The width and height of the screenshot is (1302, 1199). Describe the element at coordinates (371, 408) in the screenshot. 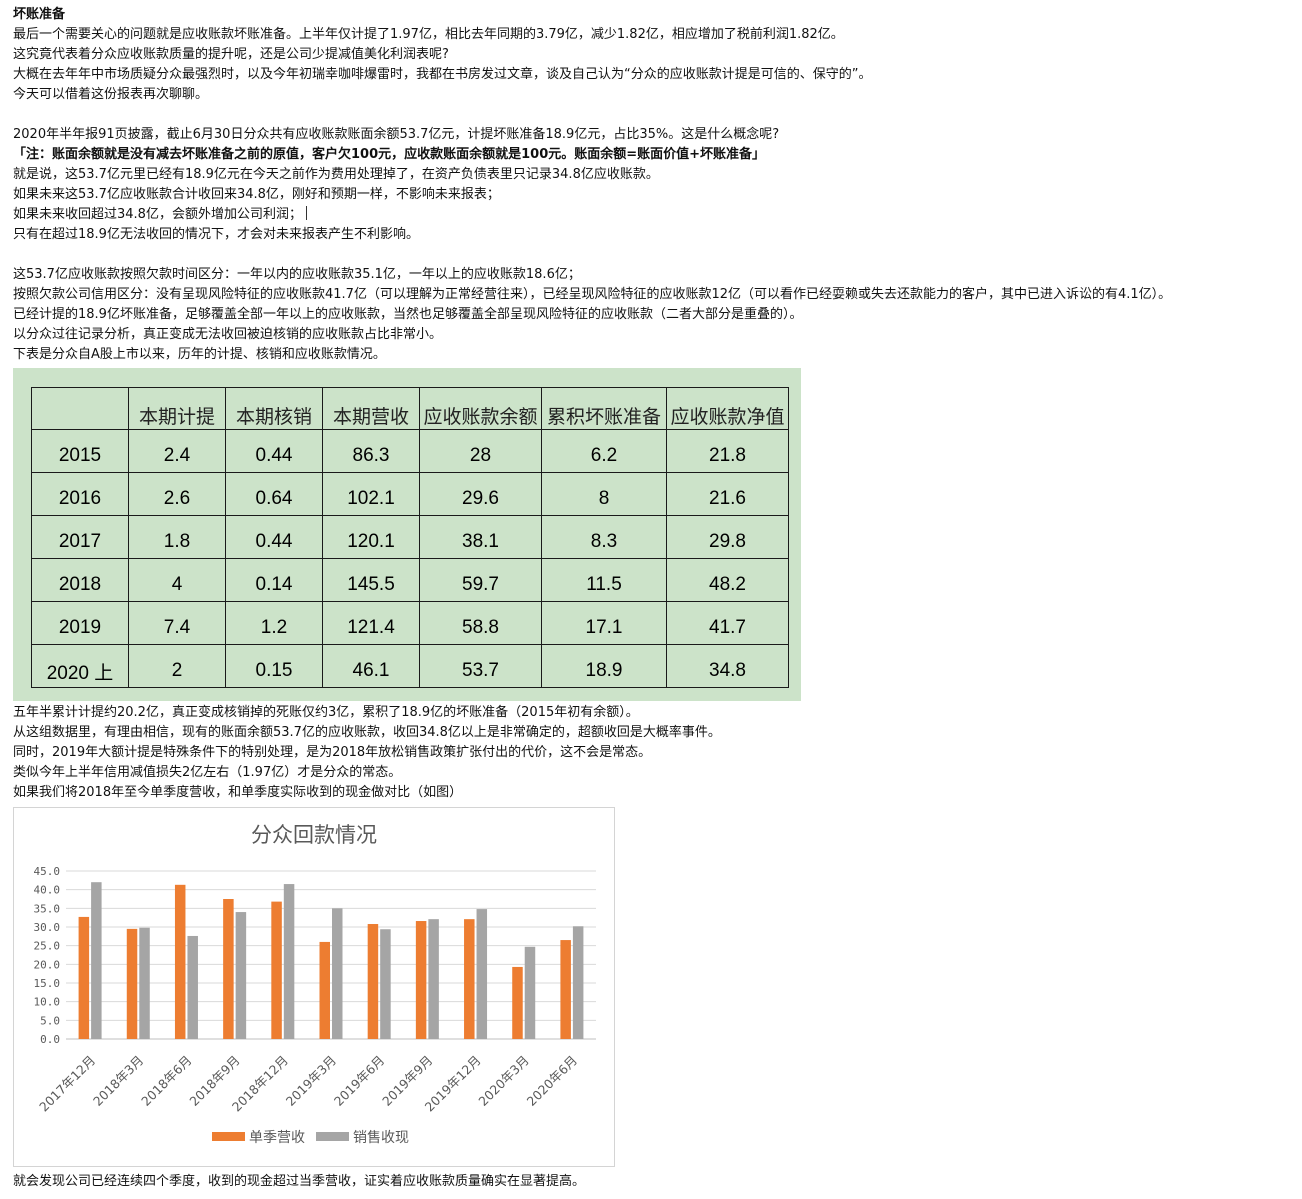

I see `table-header-cell: 本期营收` at that location.